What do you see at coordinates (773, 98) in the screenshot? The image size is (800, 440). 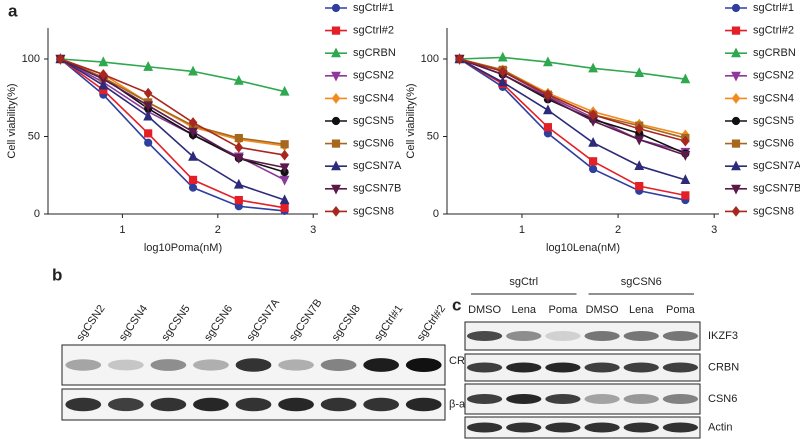 I see `legend-label: sgCSN4` at bounding box center [773, 98].